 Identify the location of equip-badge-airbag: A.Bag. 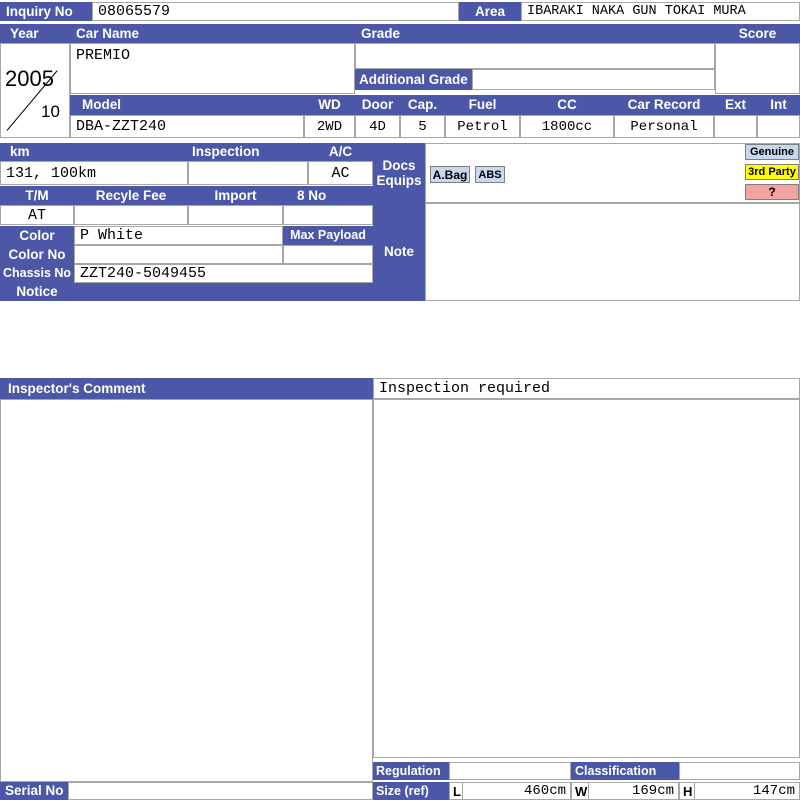
(450, 174).